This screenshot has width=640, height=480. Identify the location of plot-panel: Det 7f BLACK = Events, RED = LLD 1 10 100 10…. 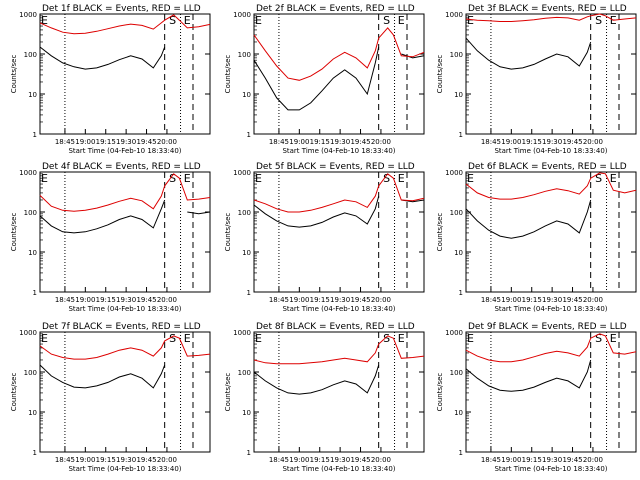
(110, 397).